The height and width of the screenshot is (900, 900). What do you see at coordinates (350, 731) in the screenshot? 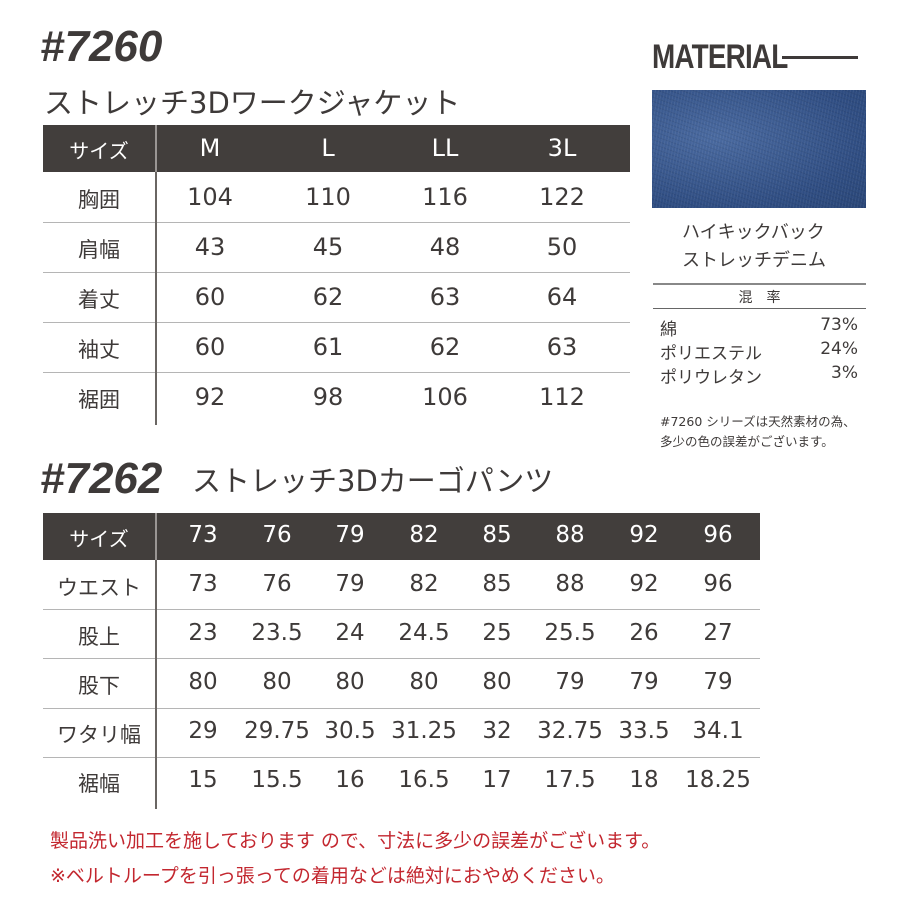
I see `table-cell: 30.5` at bounding box center [350, 731].